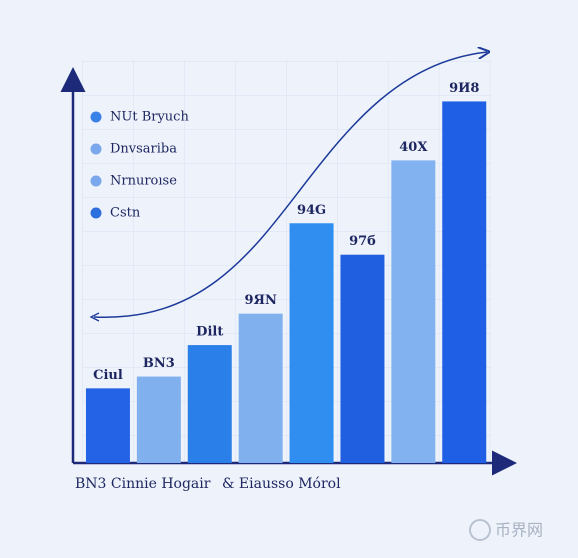  Describe the element at coordinates (260, 300) in the screenshot. I see `bar-label: 9ЯN` at that location.